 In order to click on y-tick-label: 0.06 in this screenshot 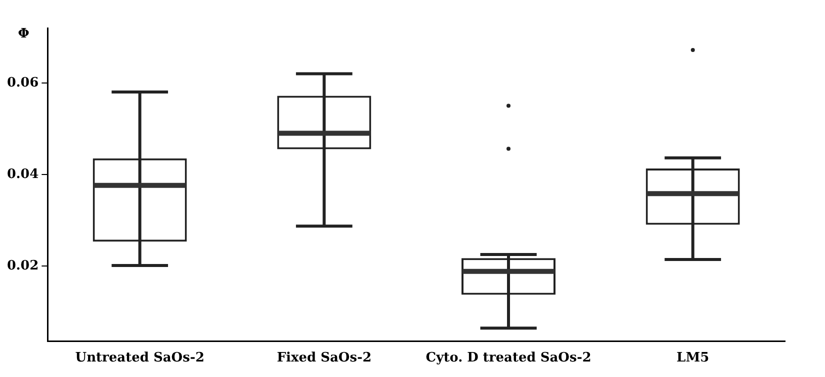, I will do `click(22, 82)`.